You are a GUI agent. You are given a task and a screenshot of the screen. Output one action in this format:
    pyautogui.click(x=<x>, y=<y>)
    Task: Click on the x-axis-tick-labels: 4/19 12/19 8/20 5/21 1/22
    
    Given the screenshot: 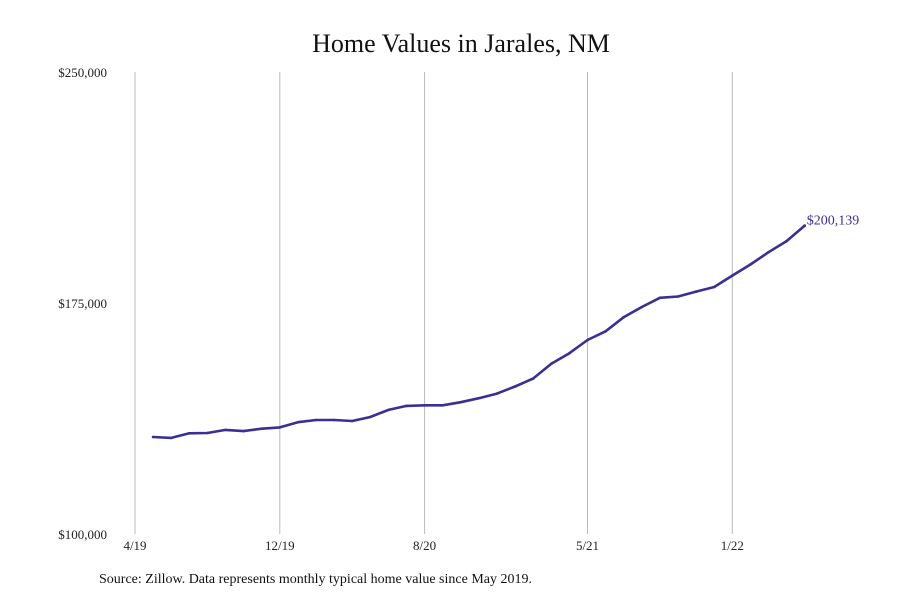 What is the action you would take?
    pyautogui.click(x=433, y=545)
    